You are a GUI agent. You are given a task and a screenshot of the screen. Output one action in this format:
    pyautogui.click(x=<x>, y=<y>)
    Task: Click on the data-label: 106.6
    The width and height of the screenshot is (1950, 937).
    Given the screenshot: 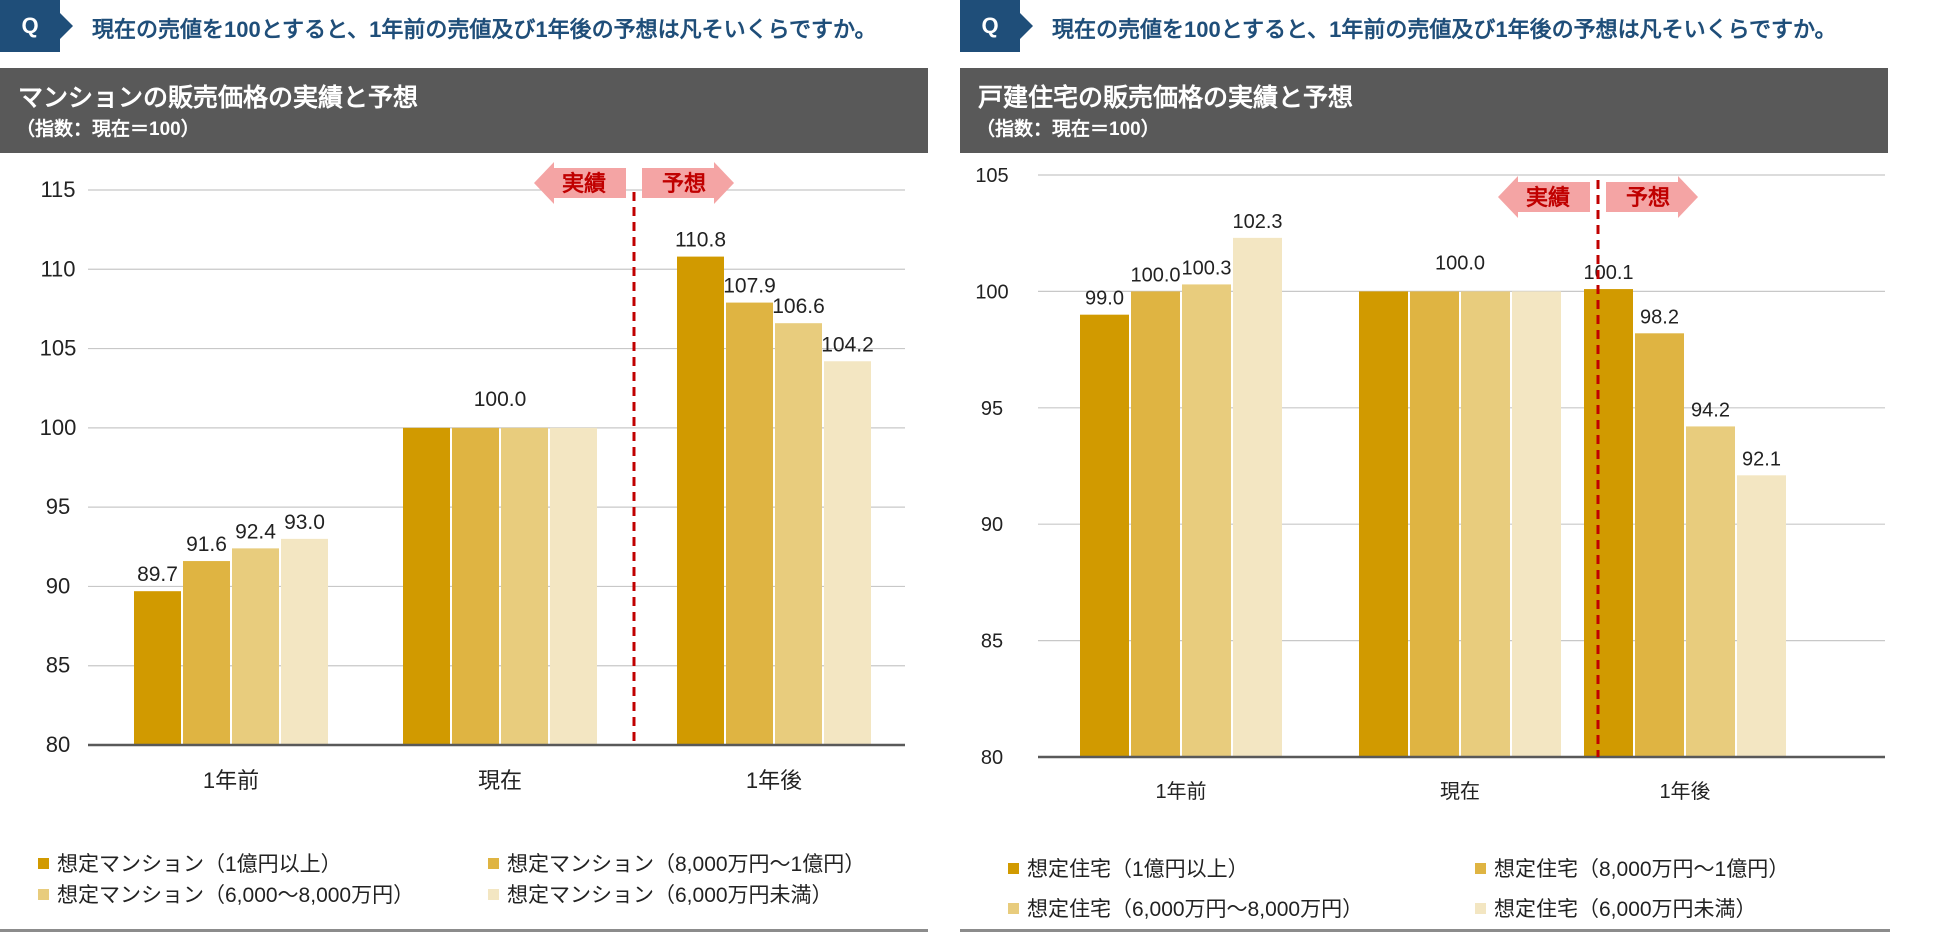 What is the action you would take?
    pyautogui.click(x=798, y=306)
    